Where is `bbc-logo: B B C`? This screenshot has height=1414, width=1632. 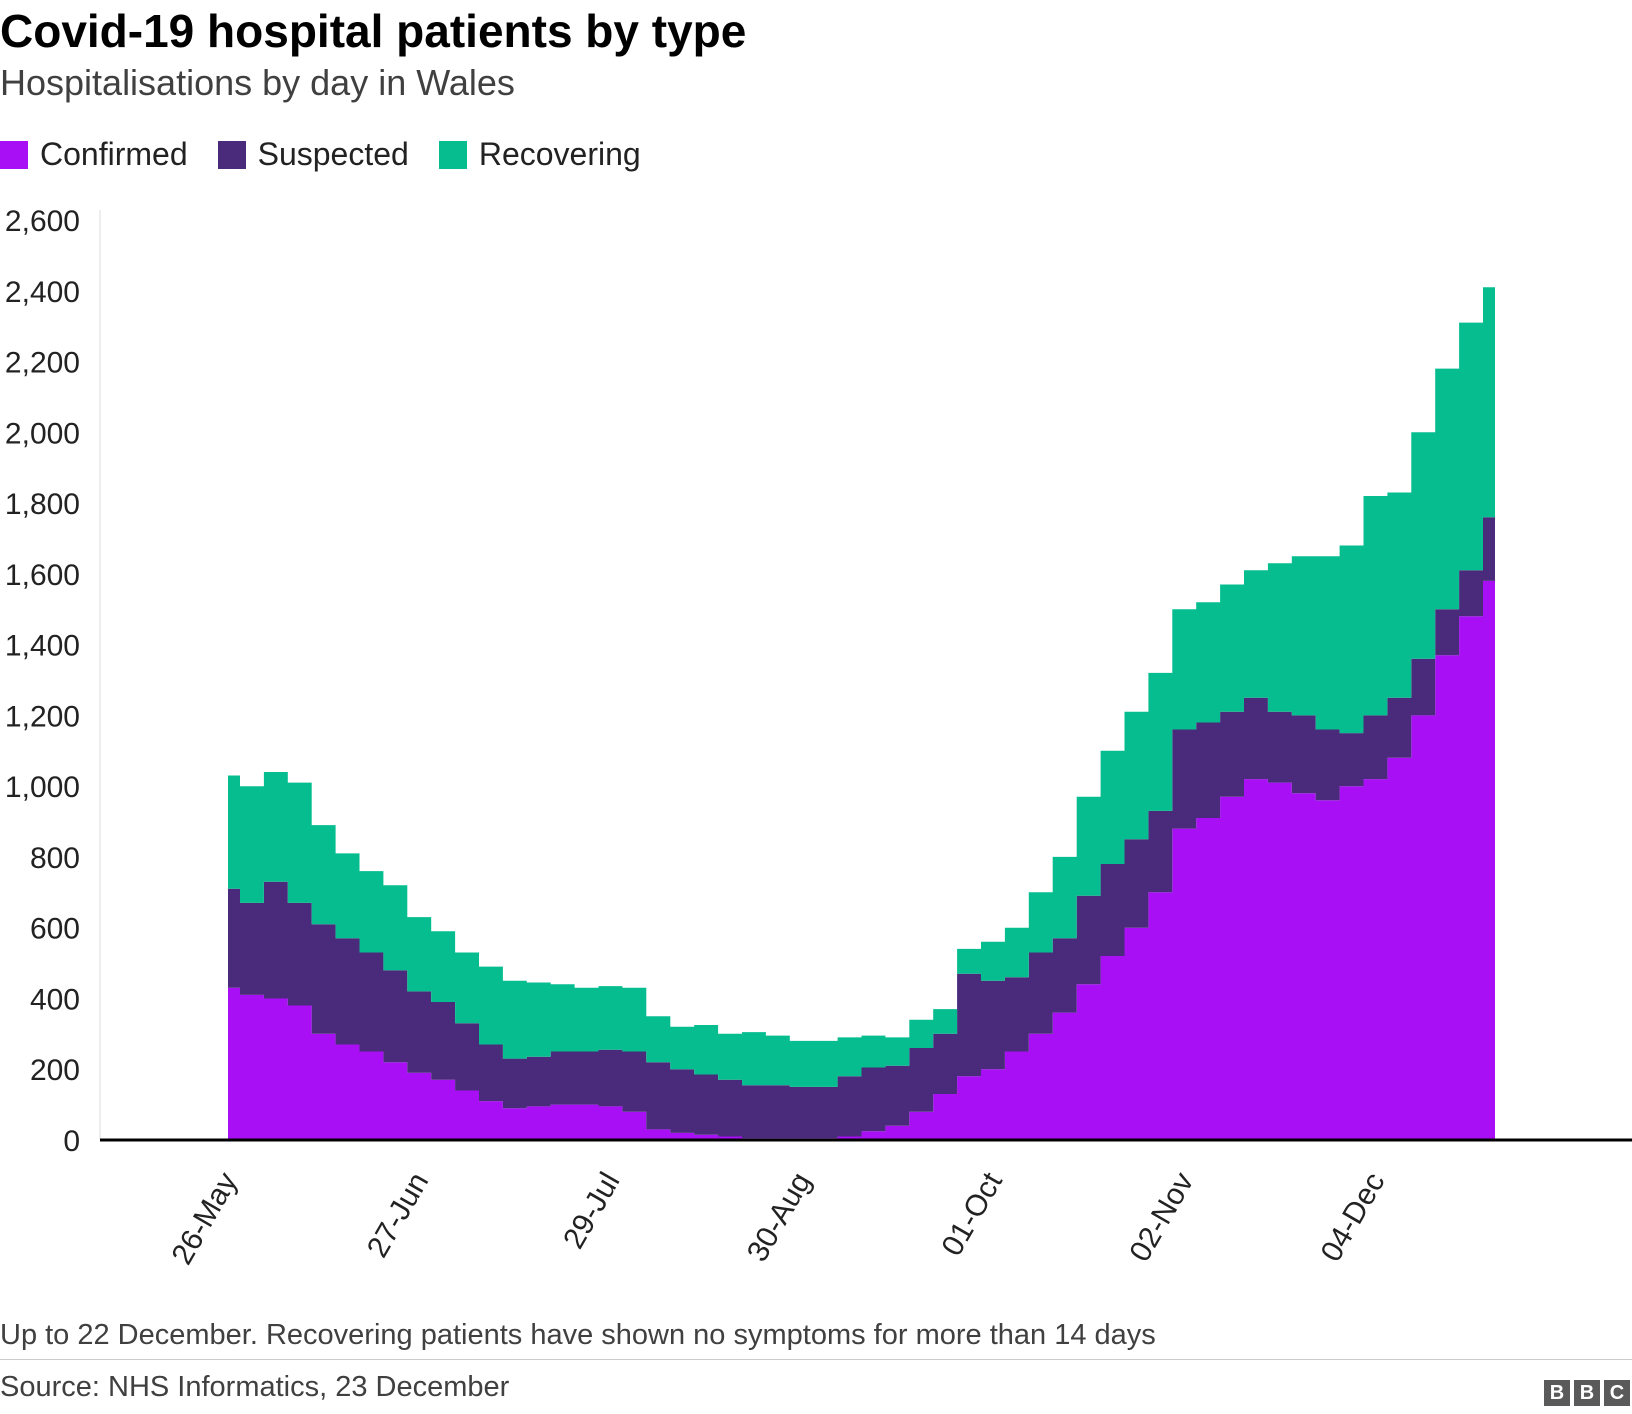 bbc-logo: B B C is located at coordinates (1585, 1393).